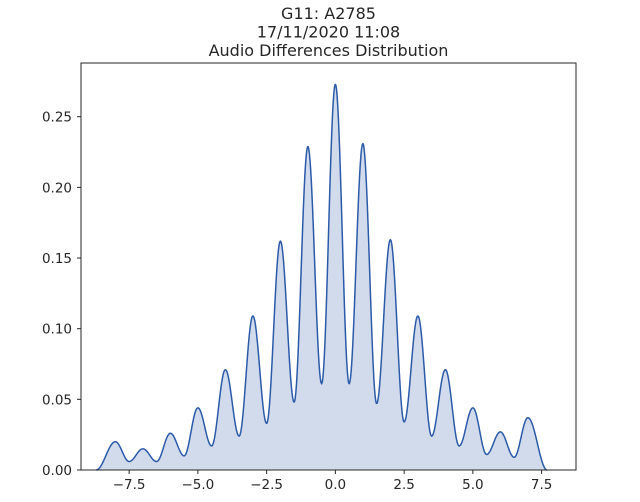 The image size is (640, 502). I want to click on y-tick-label: 0.00, so click(57, 471).